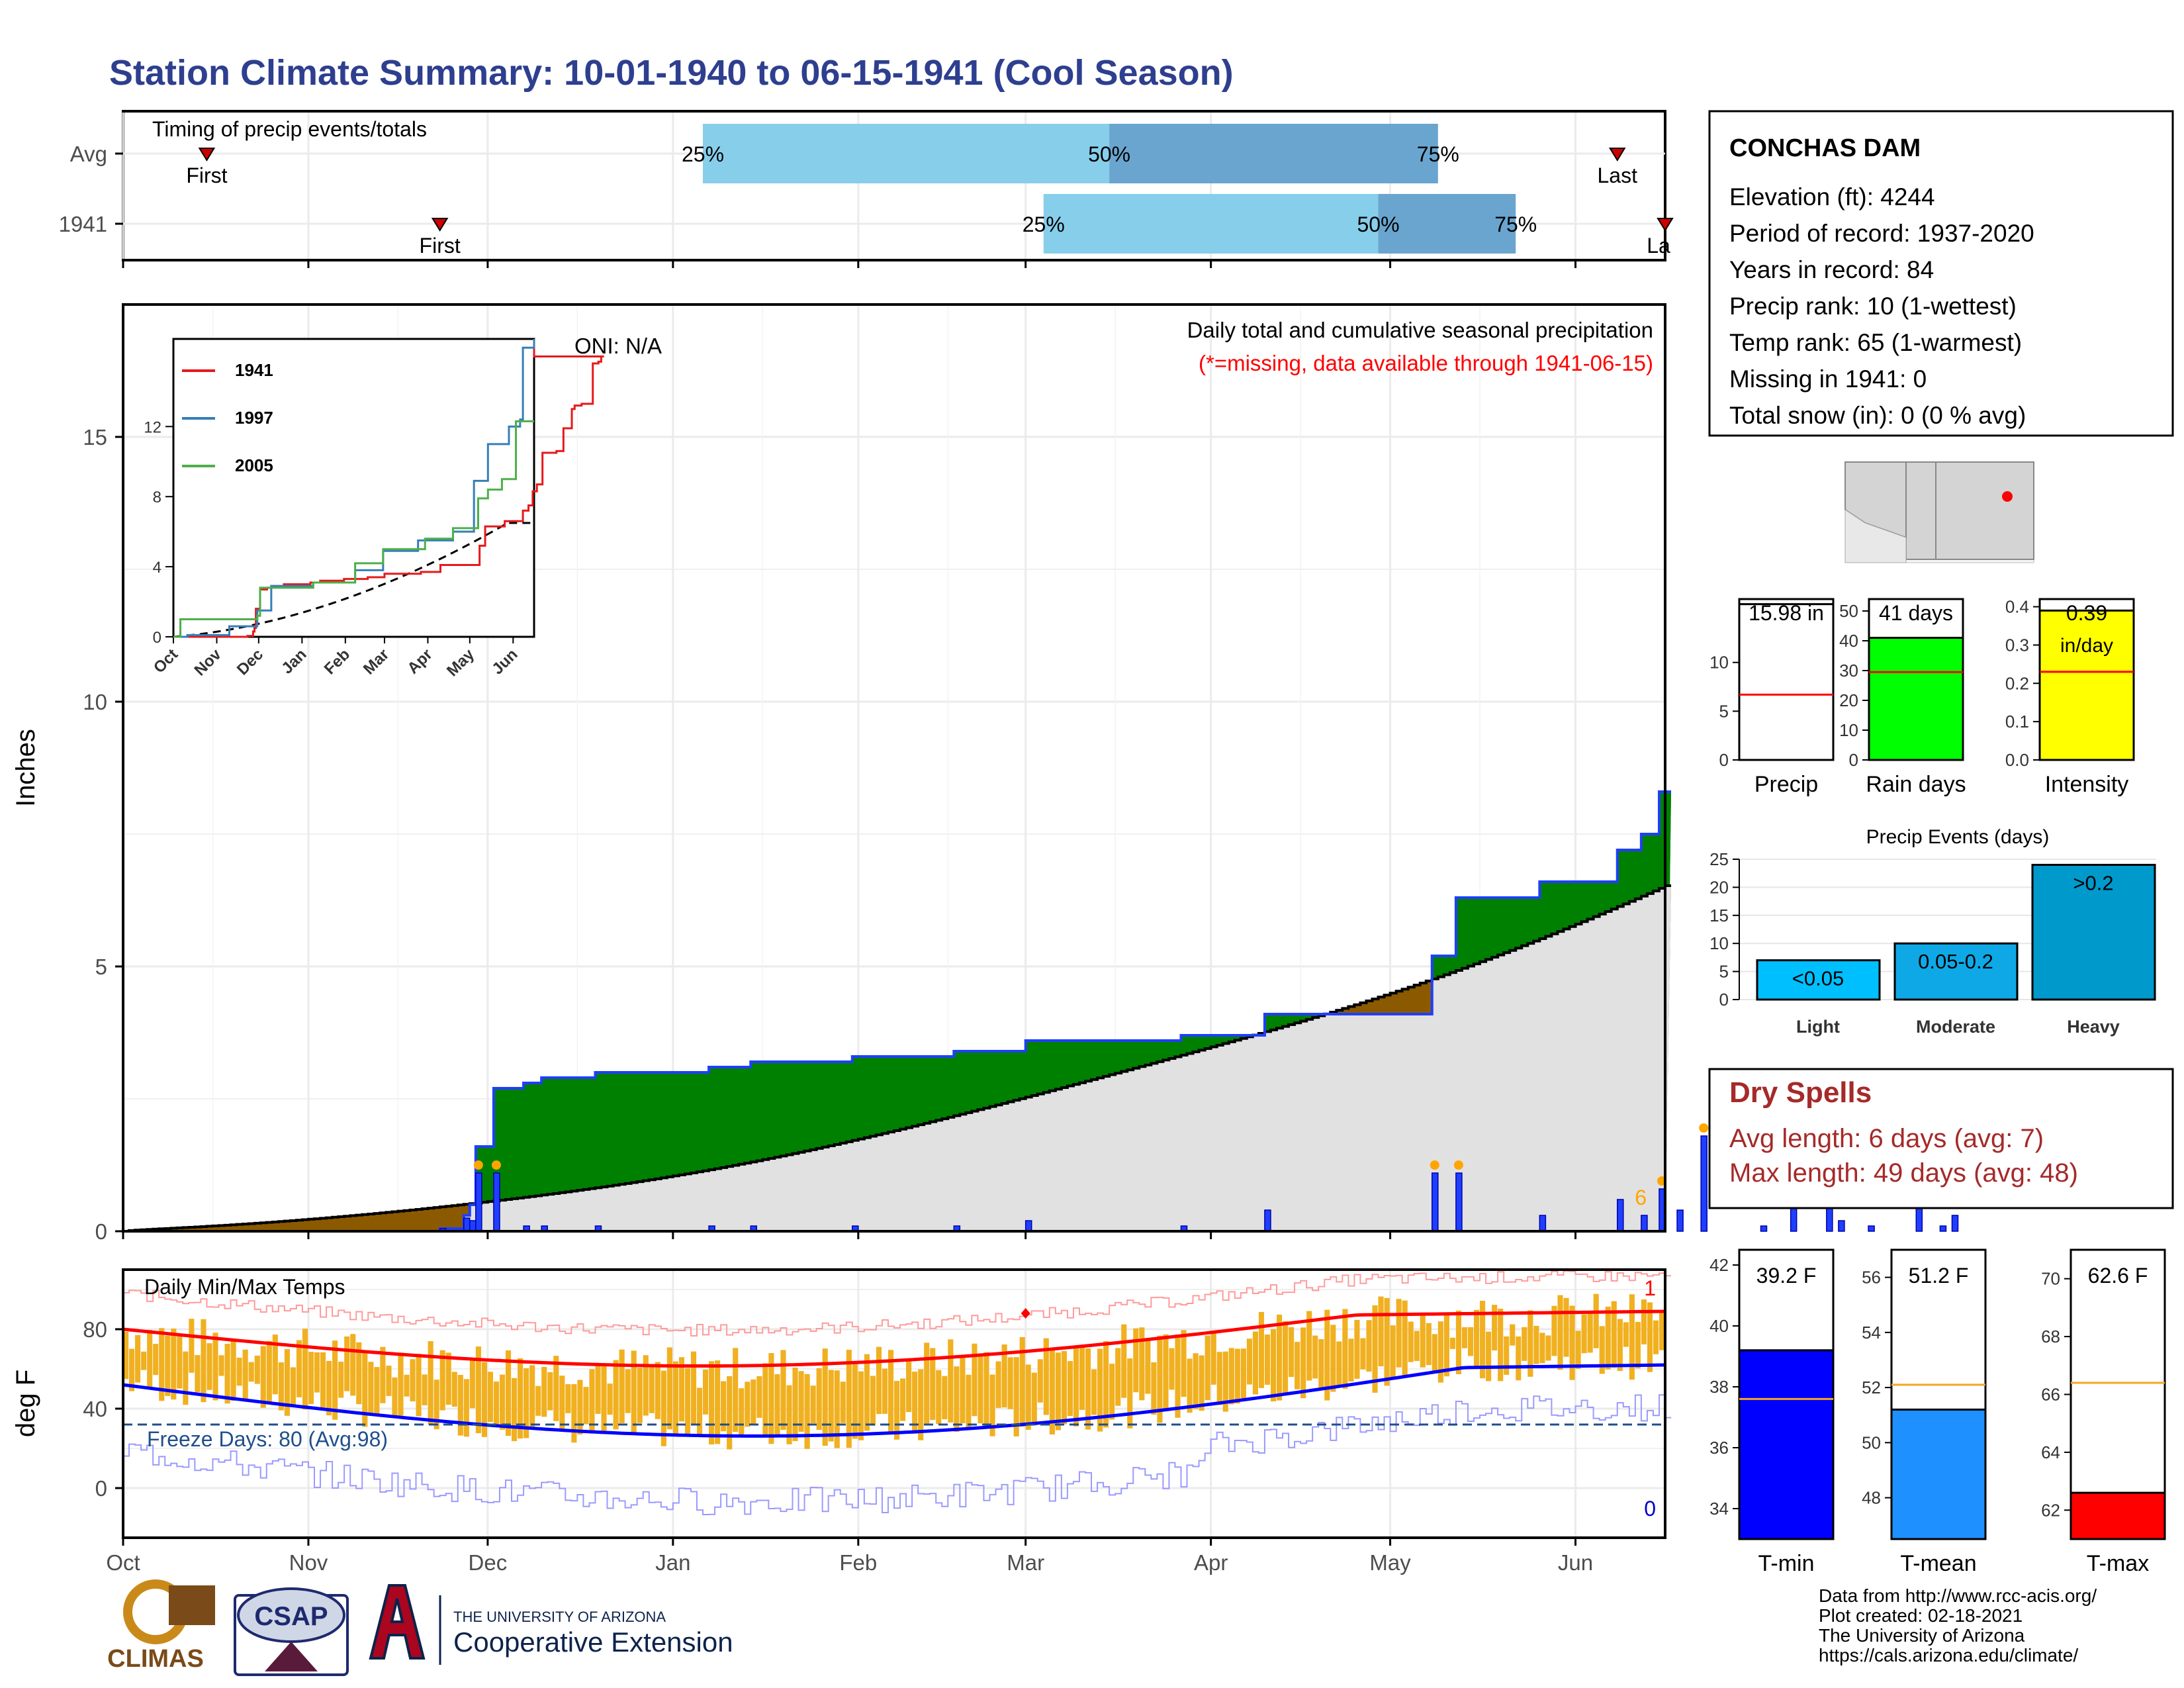  I want to click on dry-spells-frame, so click(1941, 1138).